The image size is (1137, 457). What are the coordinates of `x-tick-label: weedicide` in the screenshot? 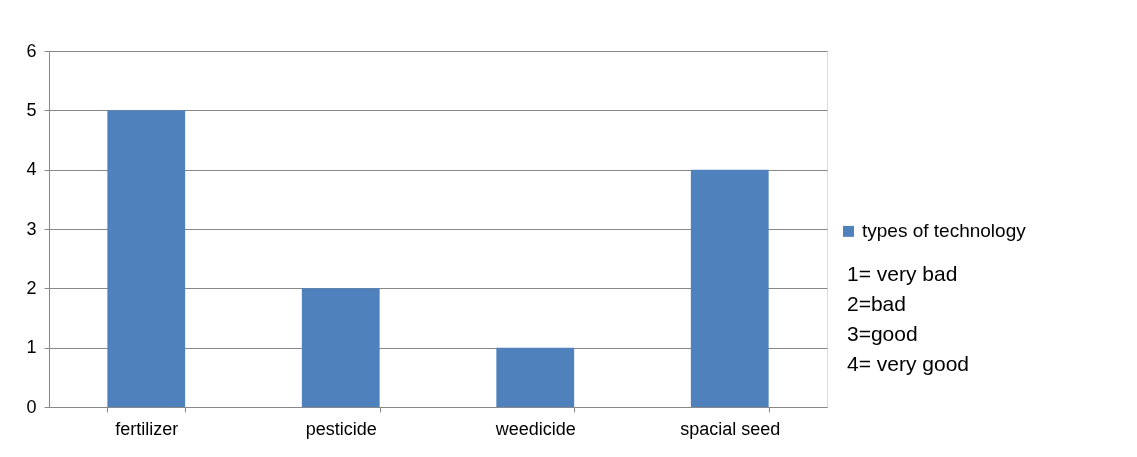 It's located at (535, 428).